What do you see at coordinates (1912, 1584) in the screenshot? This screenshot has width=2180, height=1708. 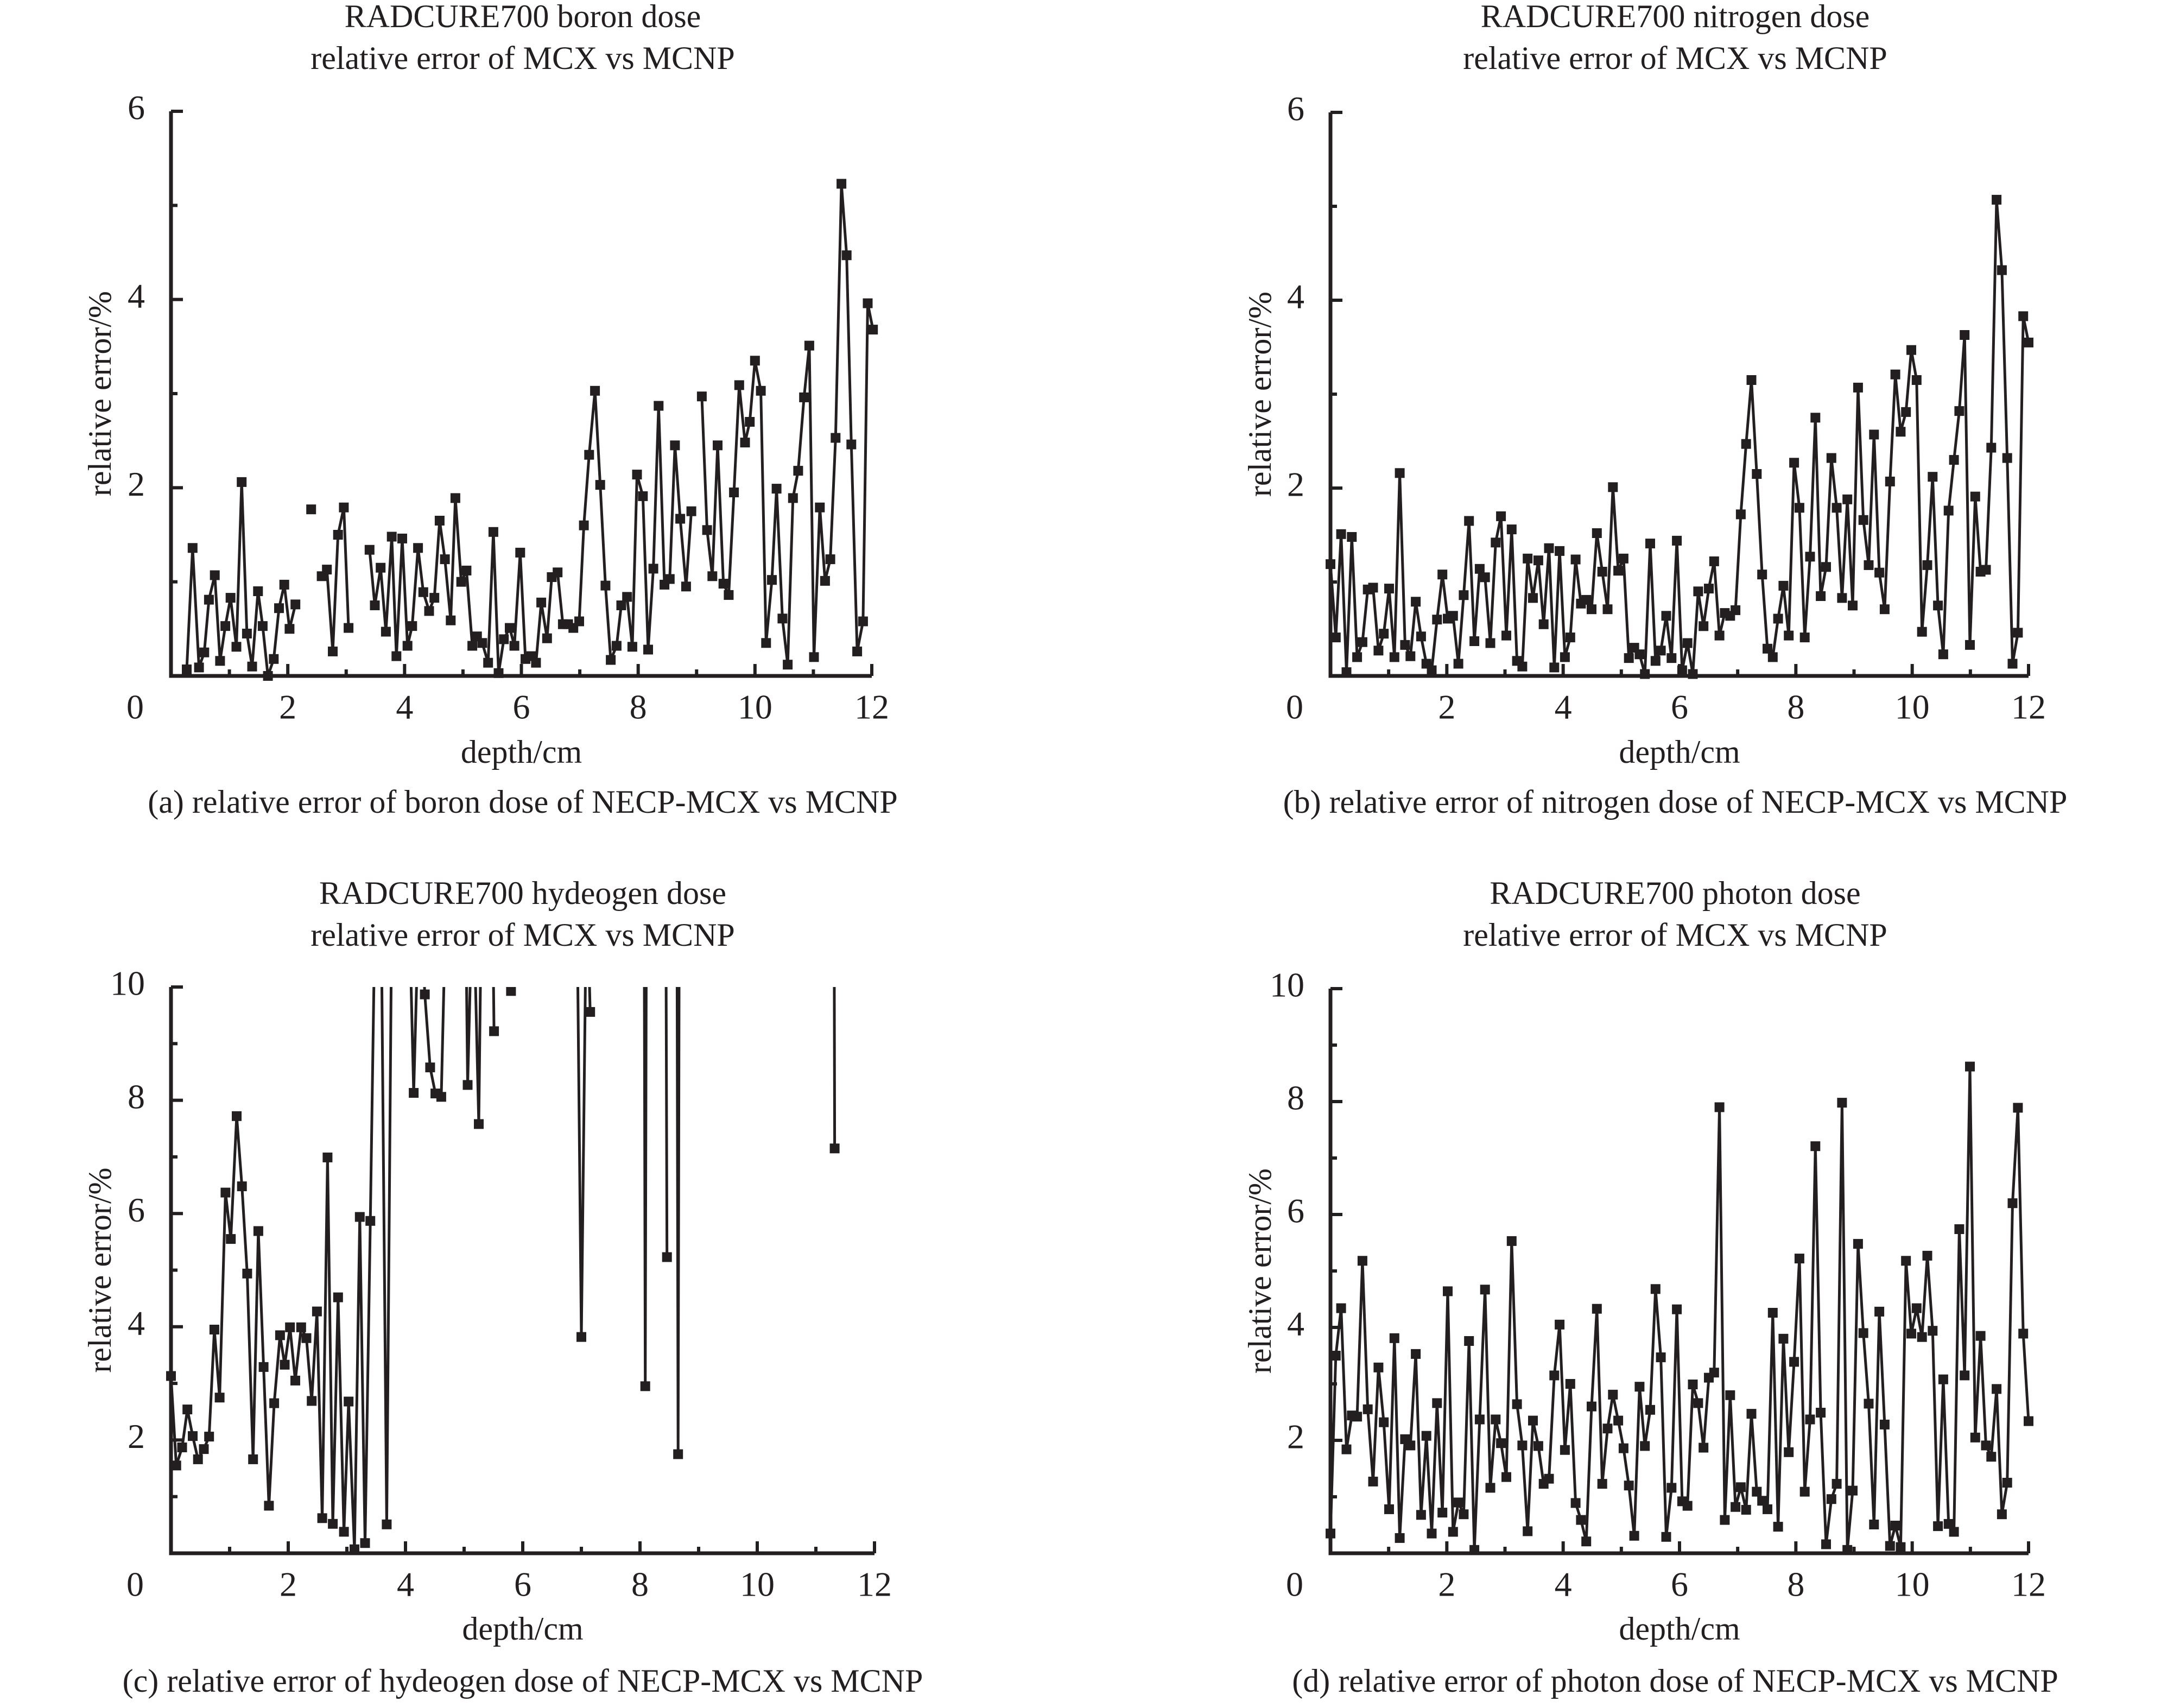 I see `panel-d-xtick-label: 10` at bounding box center [1912, 1584].